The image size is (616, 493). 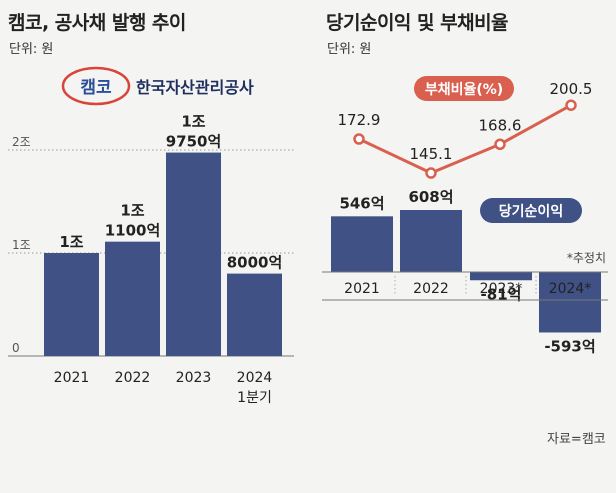 What do you see at coordinates (431, 289) in the screenshot?
I see `profit-category-label: 2022` at bounding box center [431, 289].